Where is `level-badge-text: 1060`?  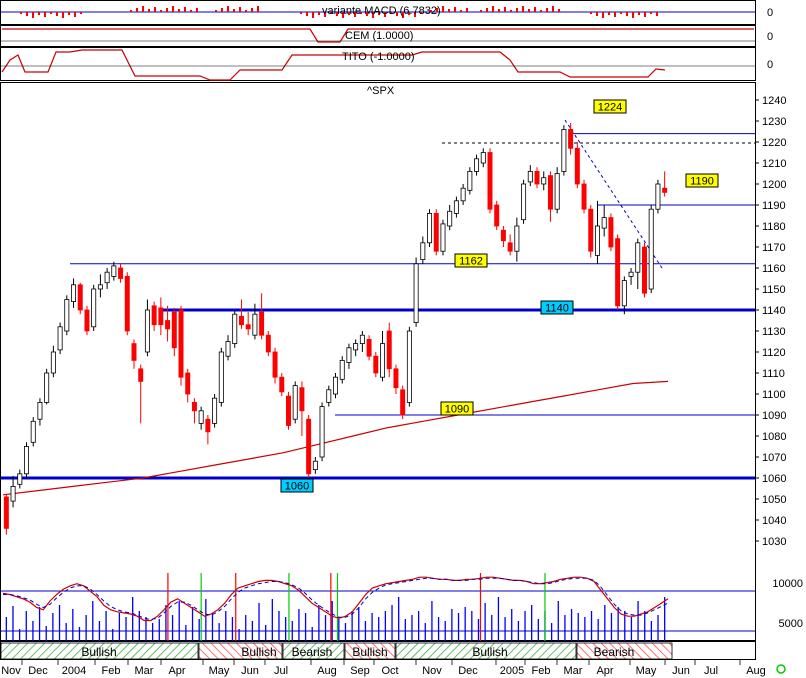 level-badge-text: 1060 is located at coordinates (297, 487).